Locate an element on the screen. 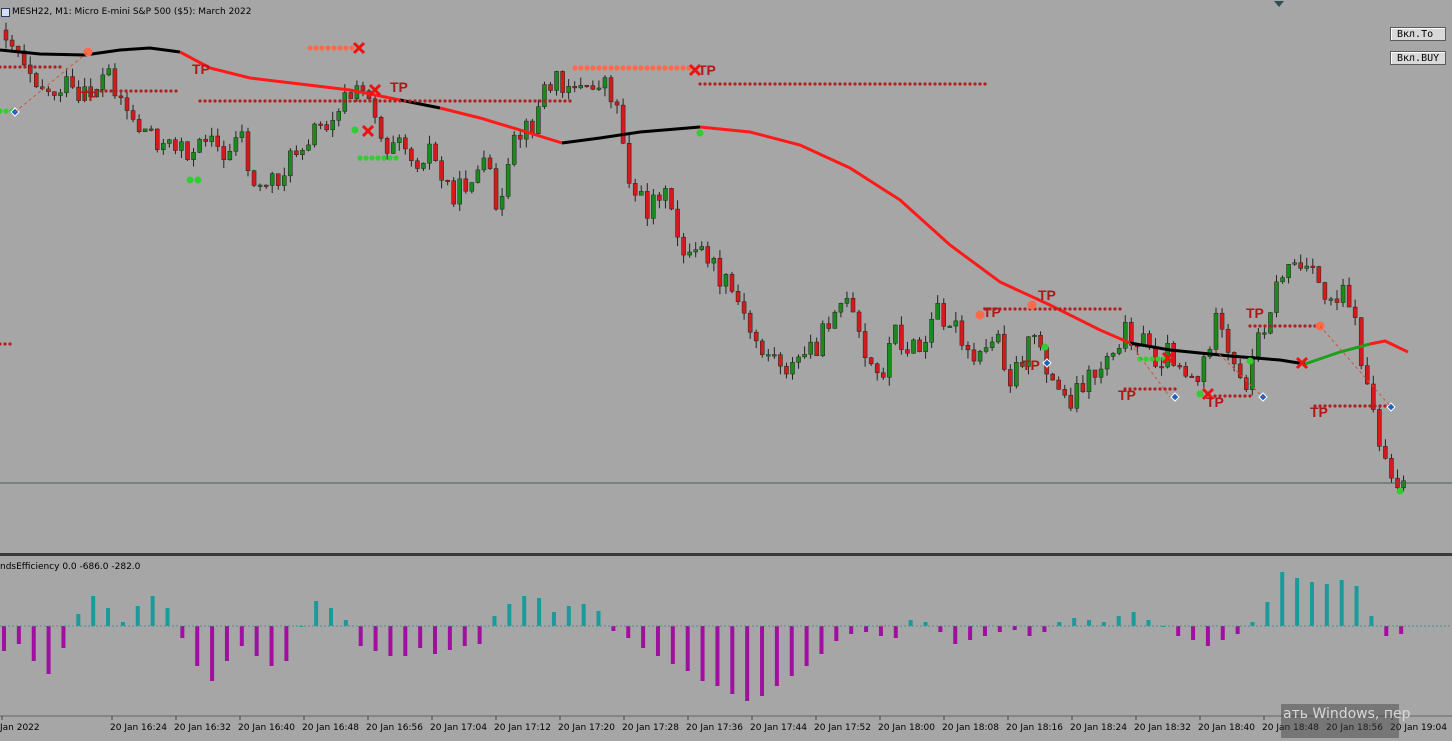 The image size is (1452, 741). toggle-top-button: Вкл.То is located at coordinates (1418, 34).